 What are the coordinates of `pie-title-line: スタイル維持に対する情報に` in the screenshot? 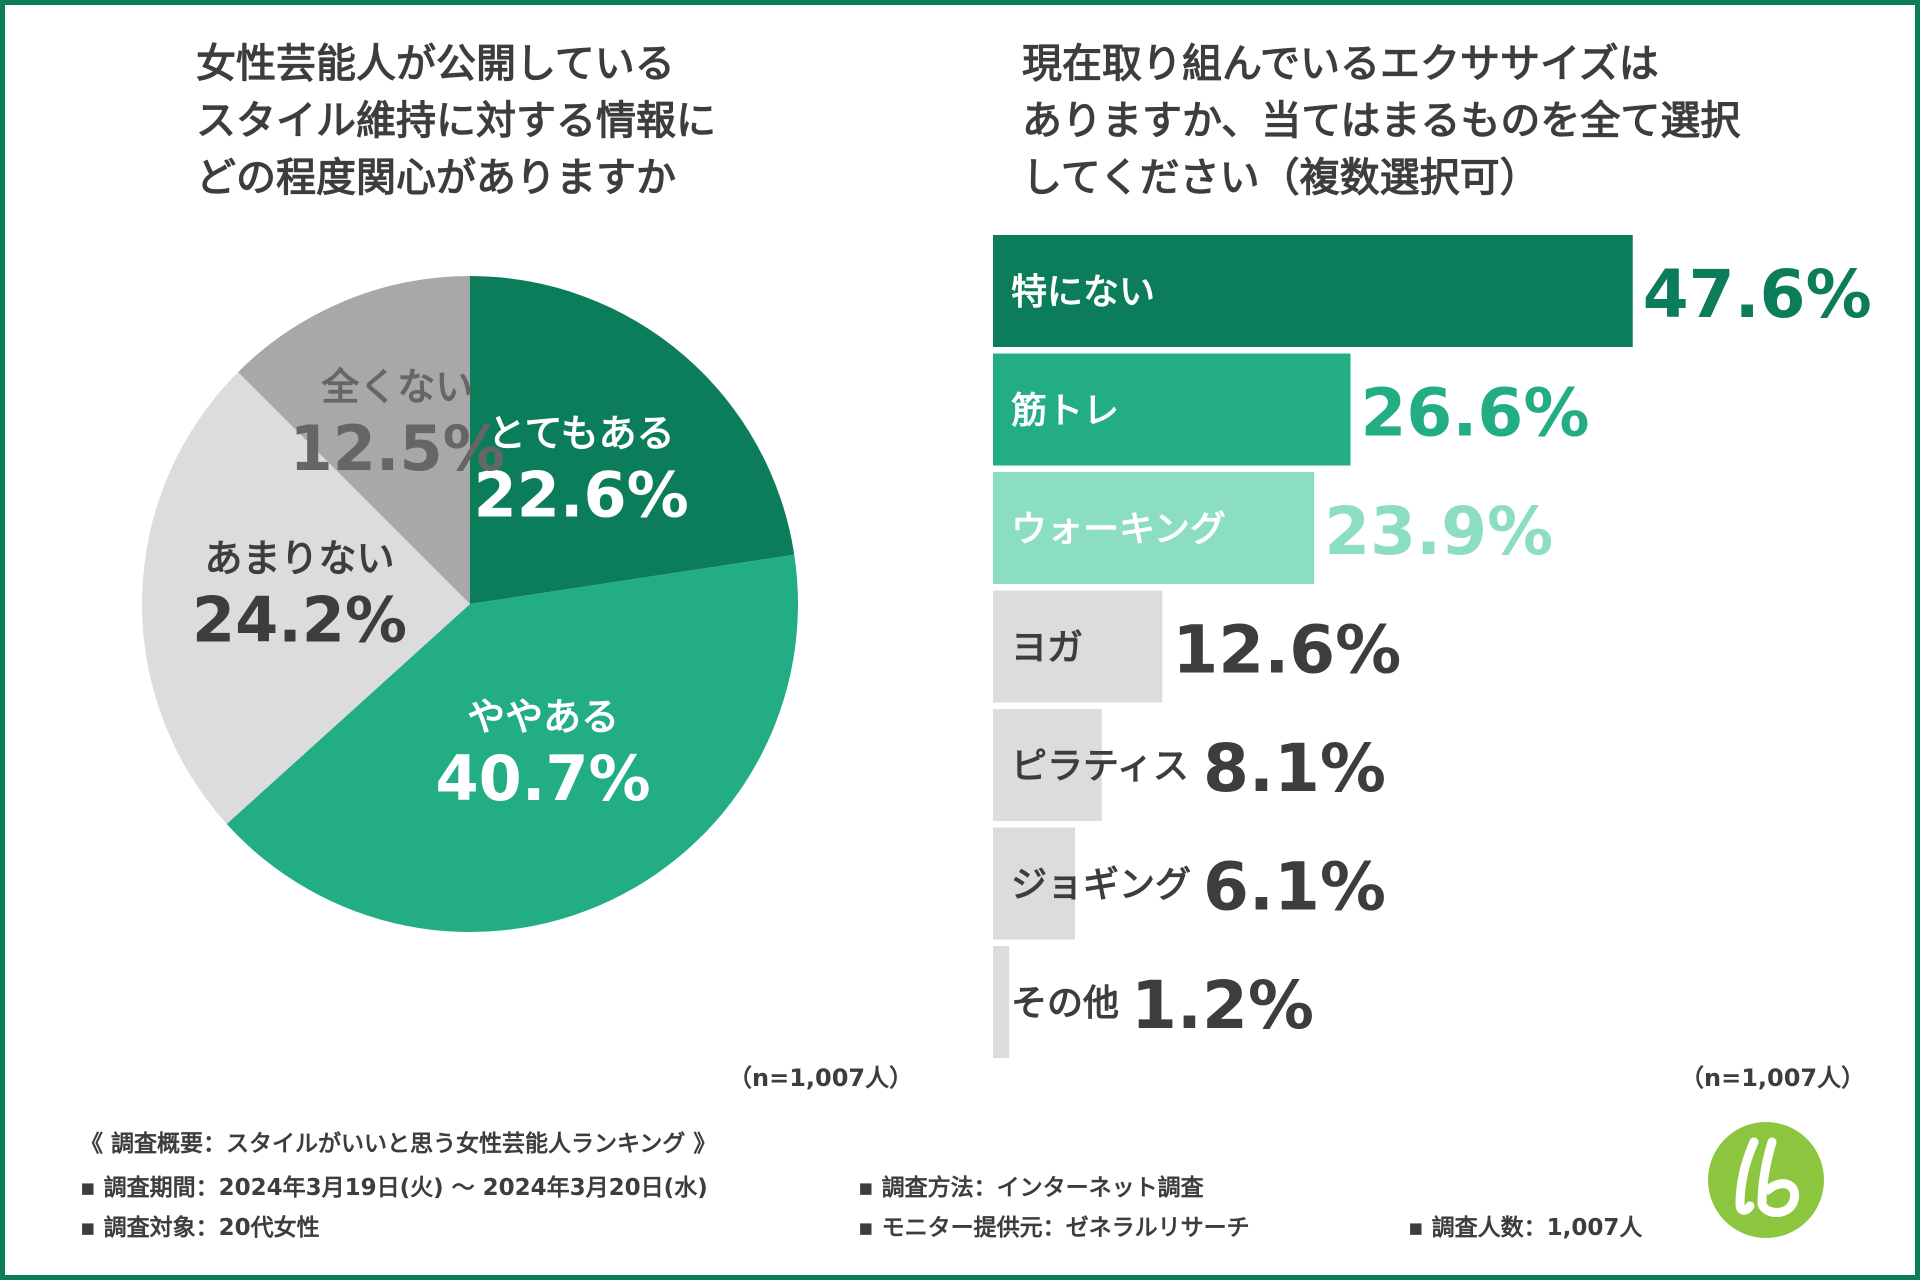 It's located at (456, 121).